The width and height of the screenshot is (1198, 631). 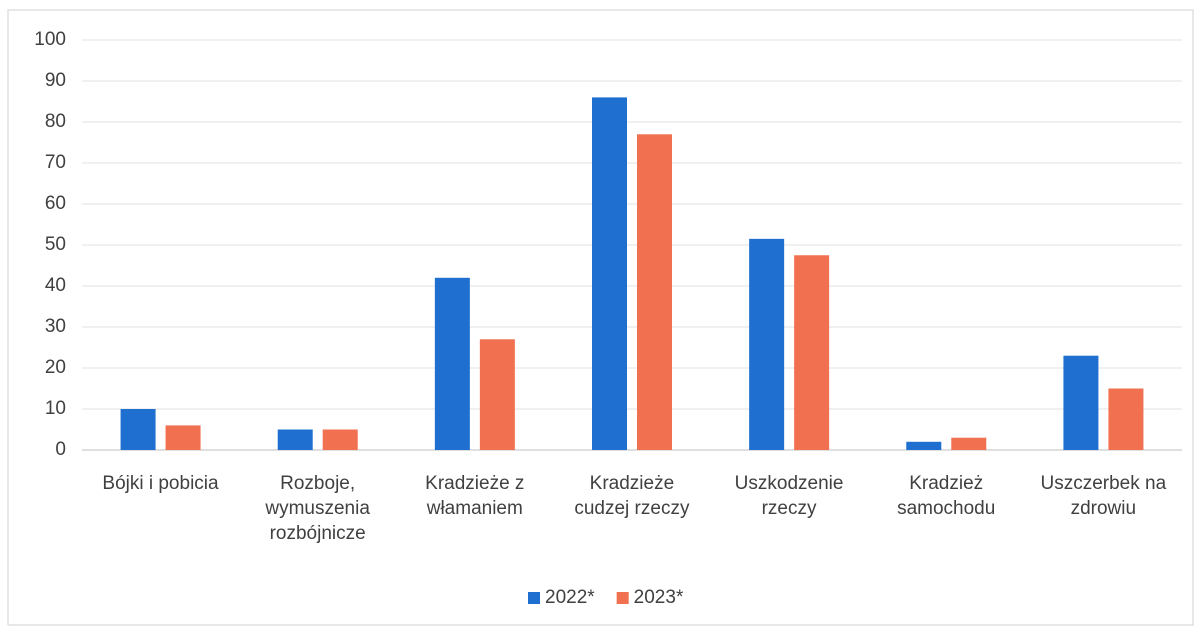 What do you see at coordinates (659, 597) in the screenshot?
I see `legend-label: 2023*` at bounding box center [659, 597].